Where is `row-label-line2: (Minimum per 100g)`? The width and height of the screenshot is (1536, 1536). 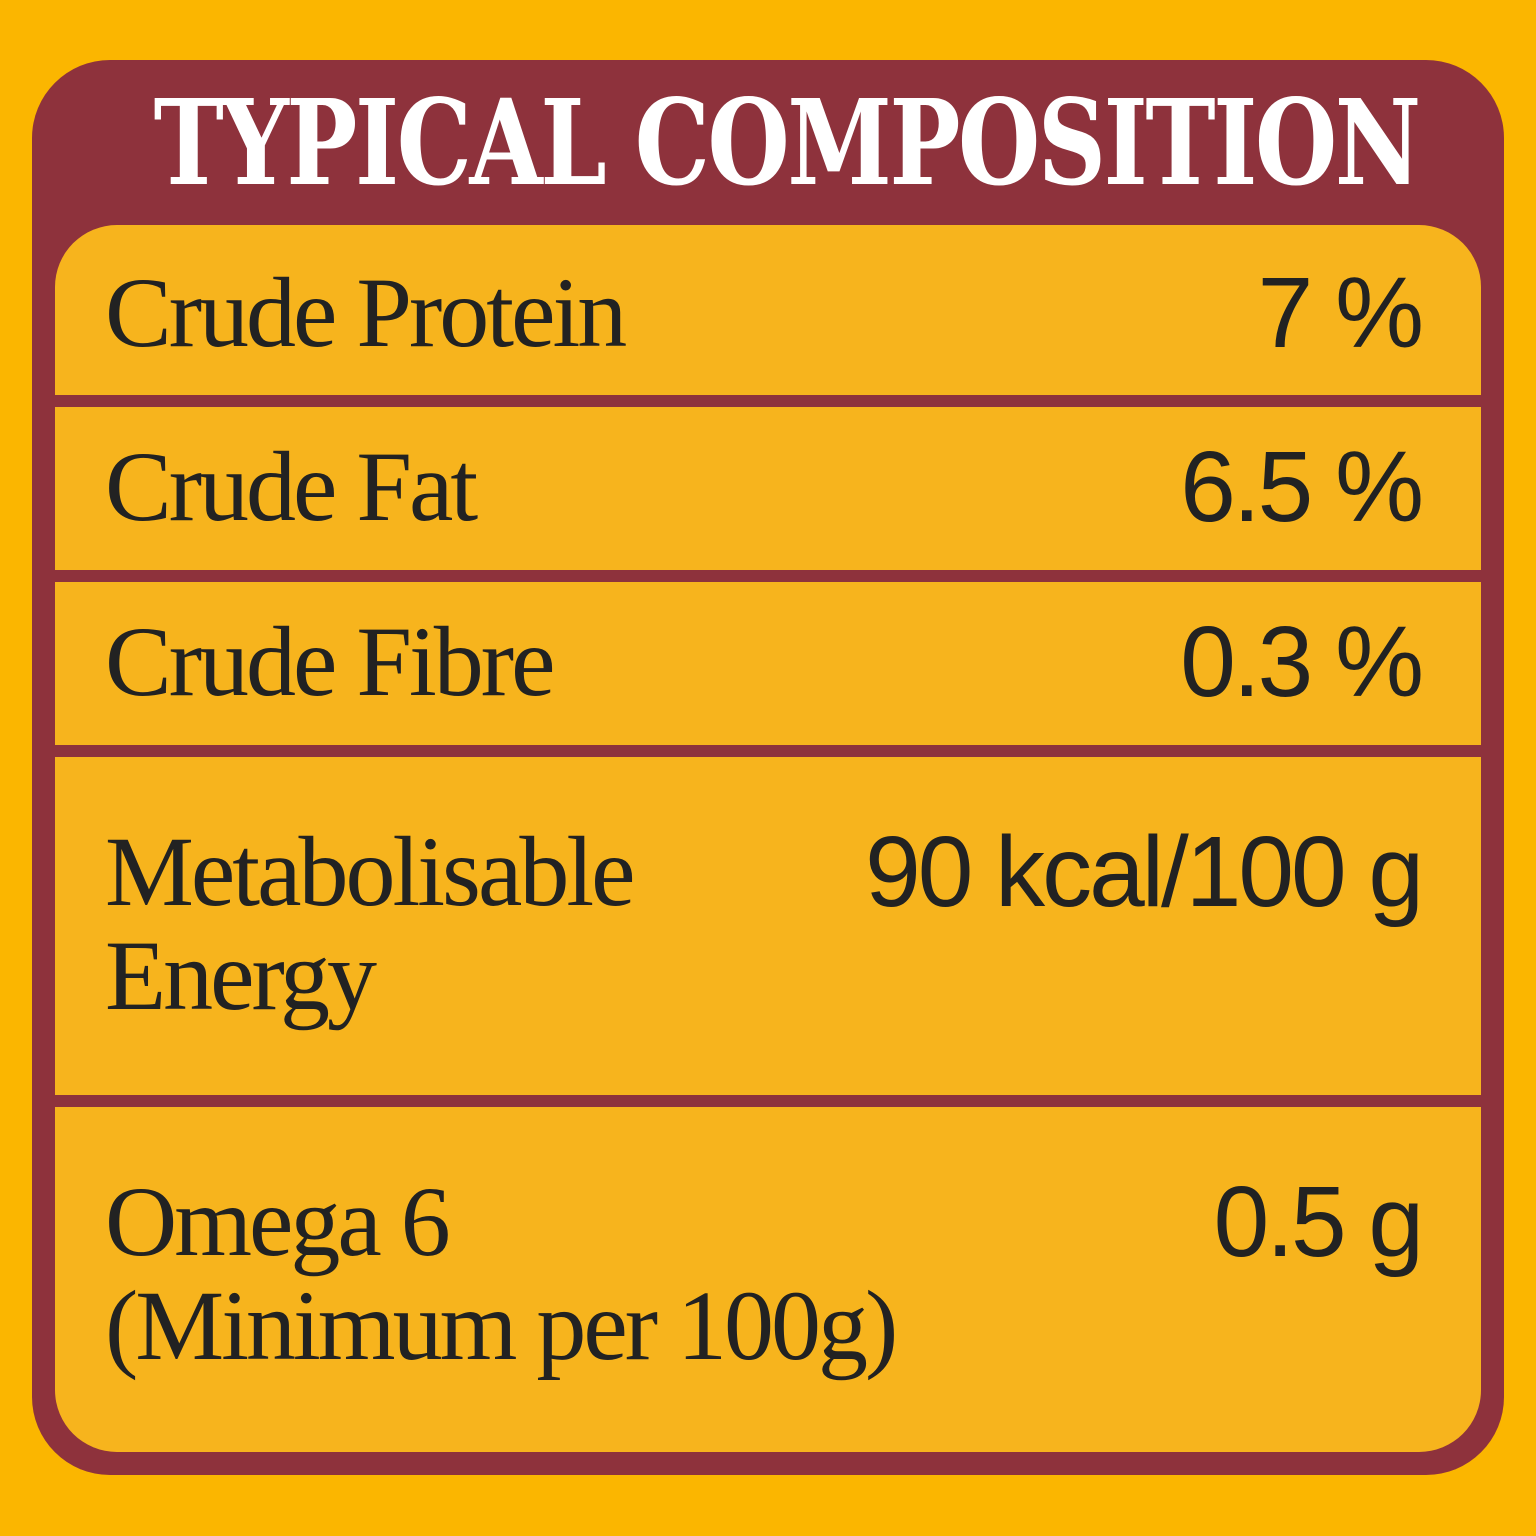 row-label-line2: (Minimum per 100g) is located at coordinates (501, 1325).